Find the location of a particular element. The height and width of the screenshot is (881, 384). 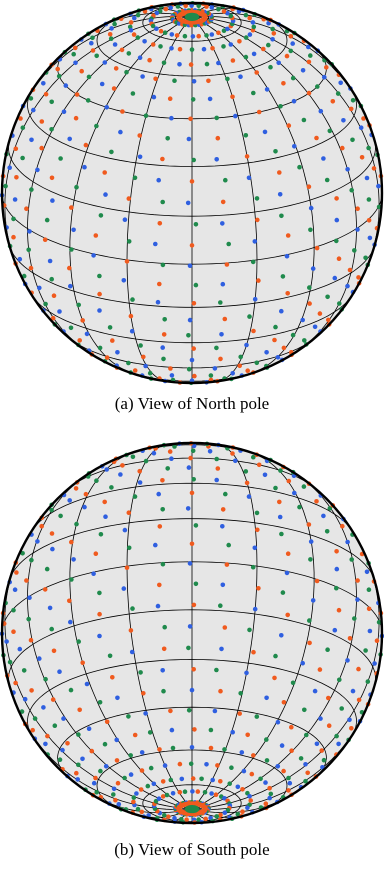

longitude-line is located at coordinates (285, 677).